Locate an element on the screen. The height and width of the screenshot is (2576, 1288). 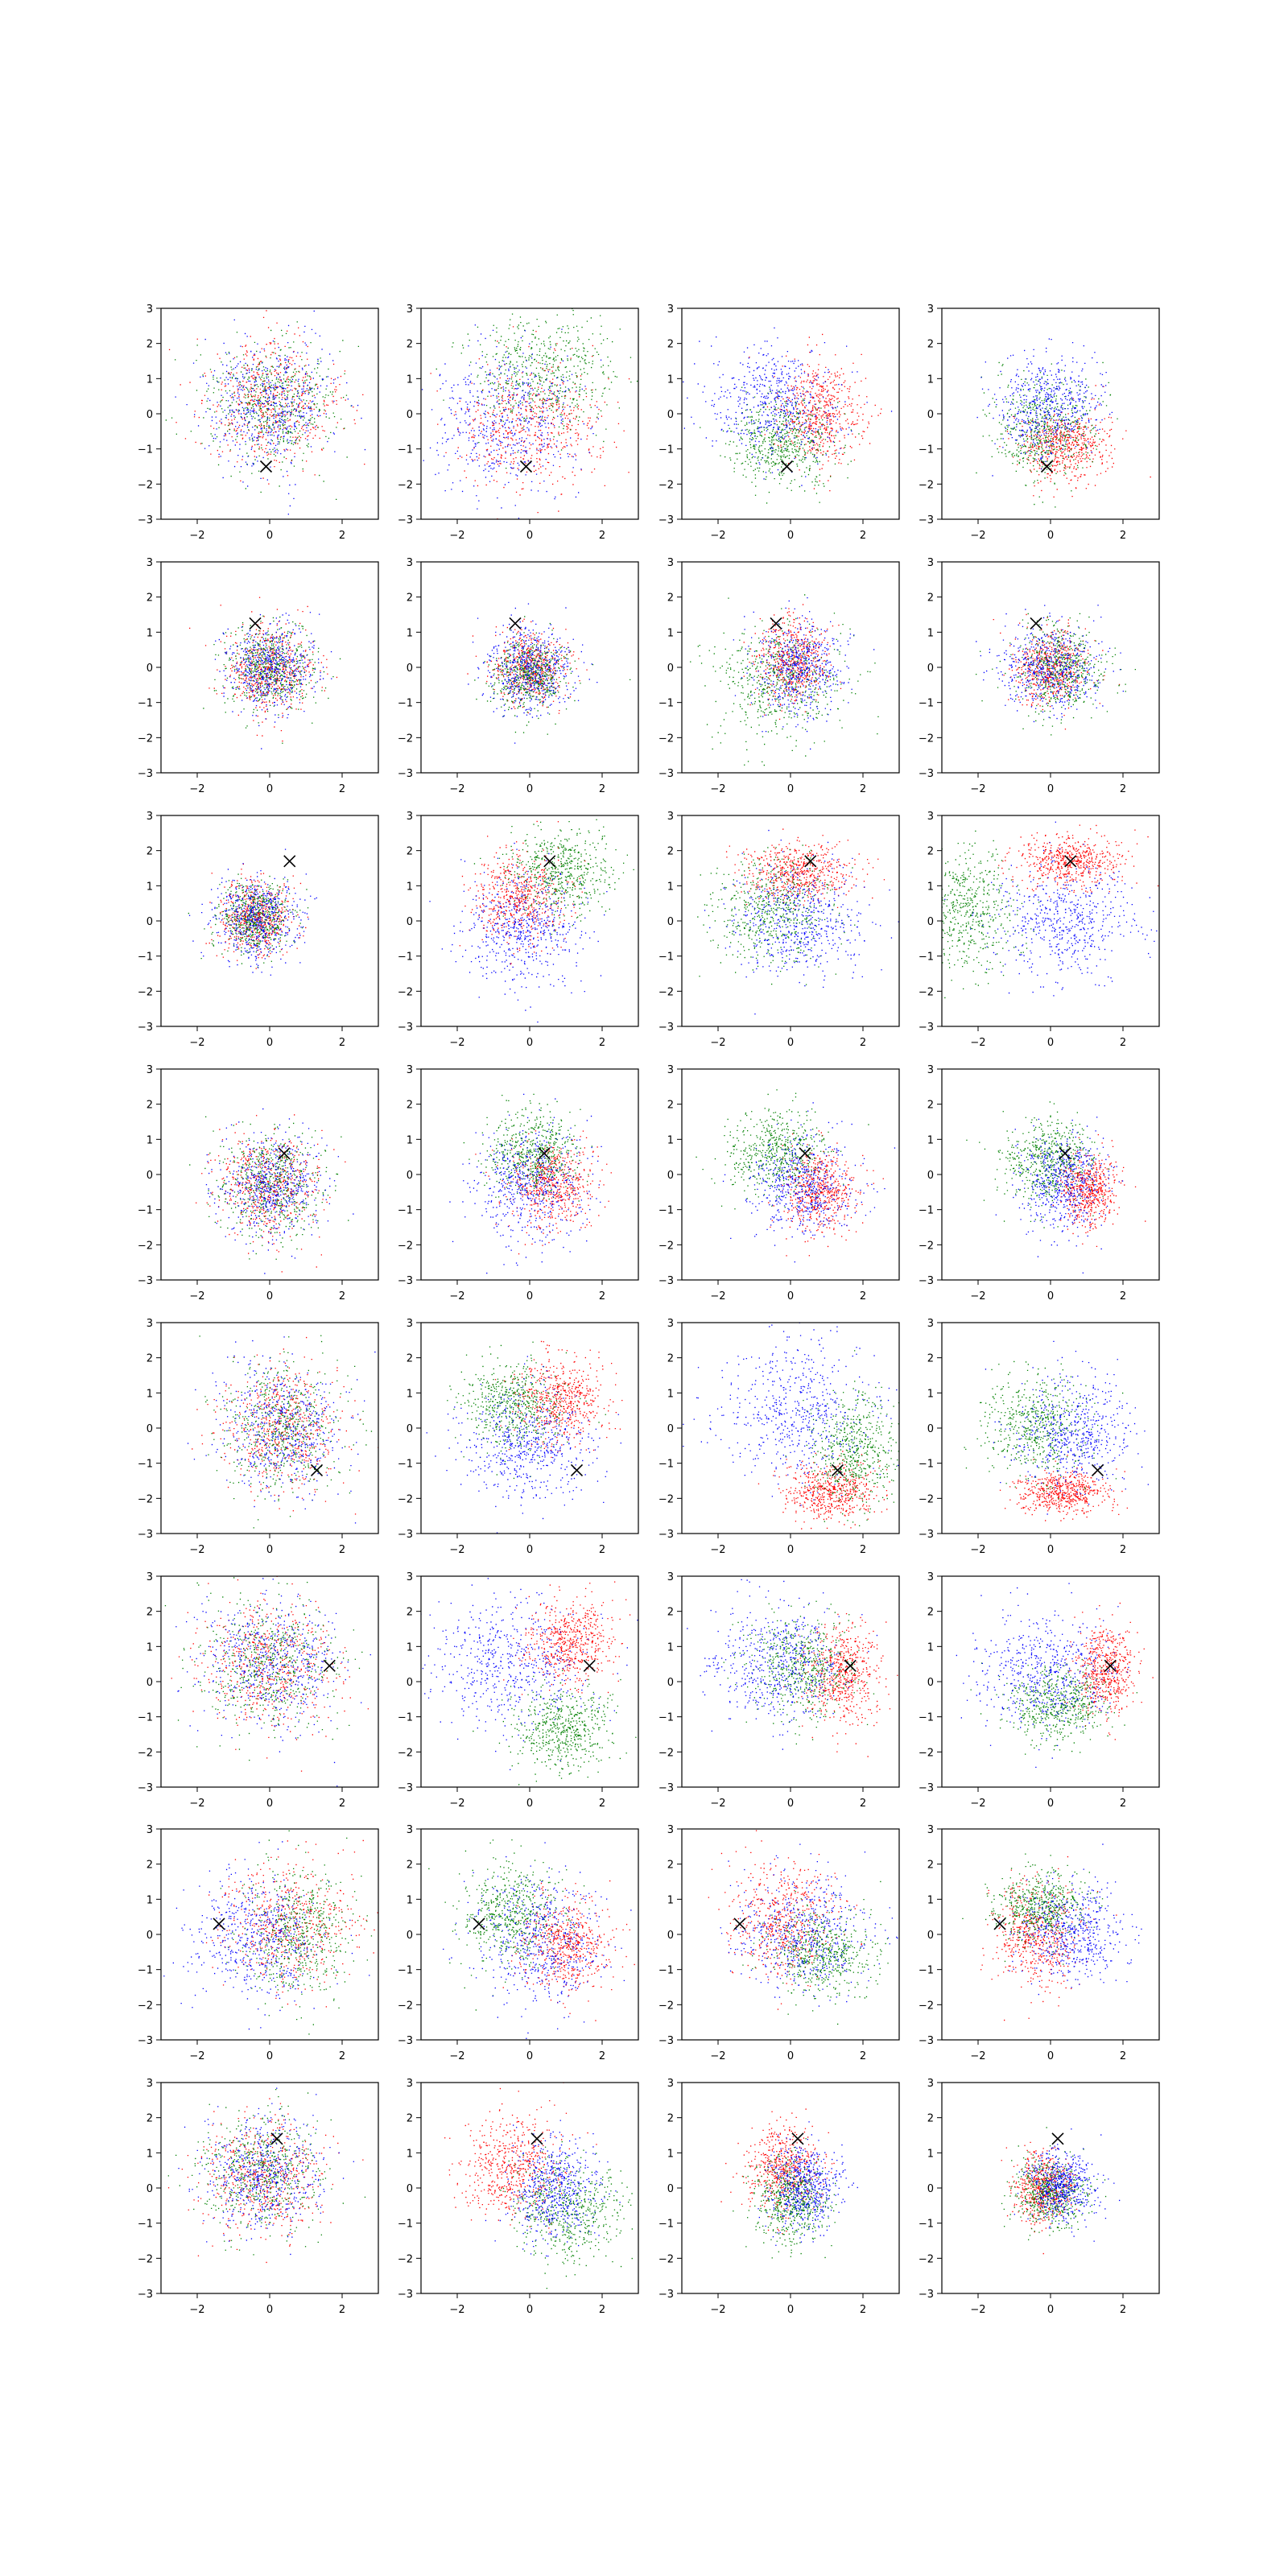
subplot-r6-c4: −2 0 2 −3 −2 −1 0 1 2 3 is located at coordinates (1039, 1690).